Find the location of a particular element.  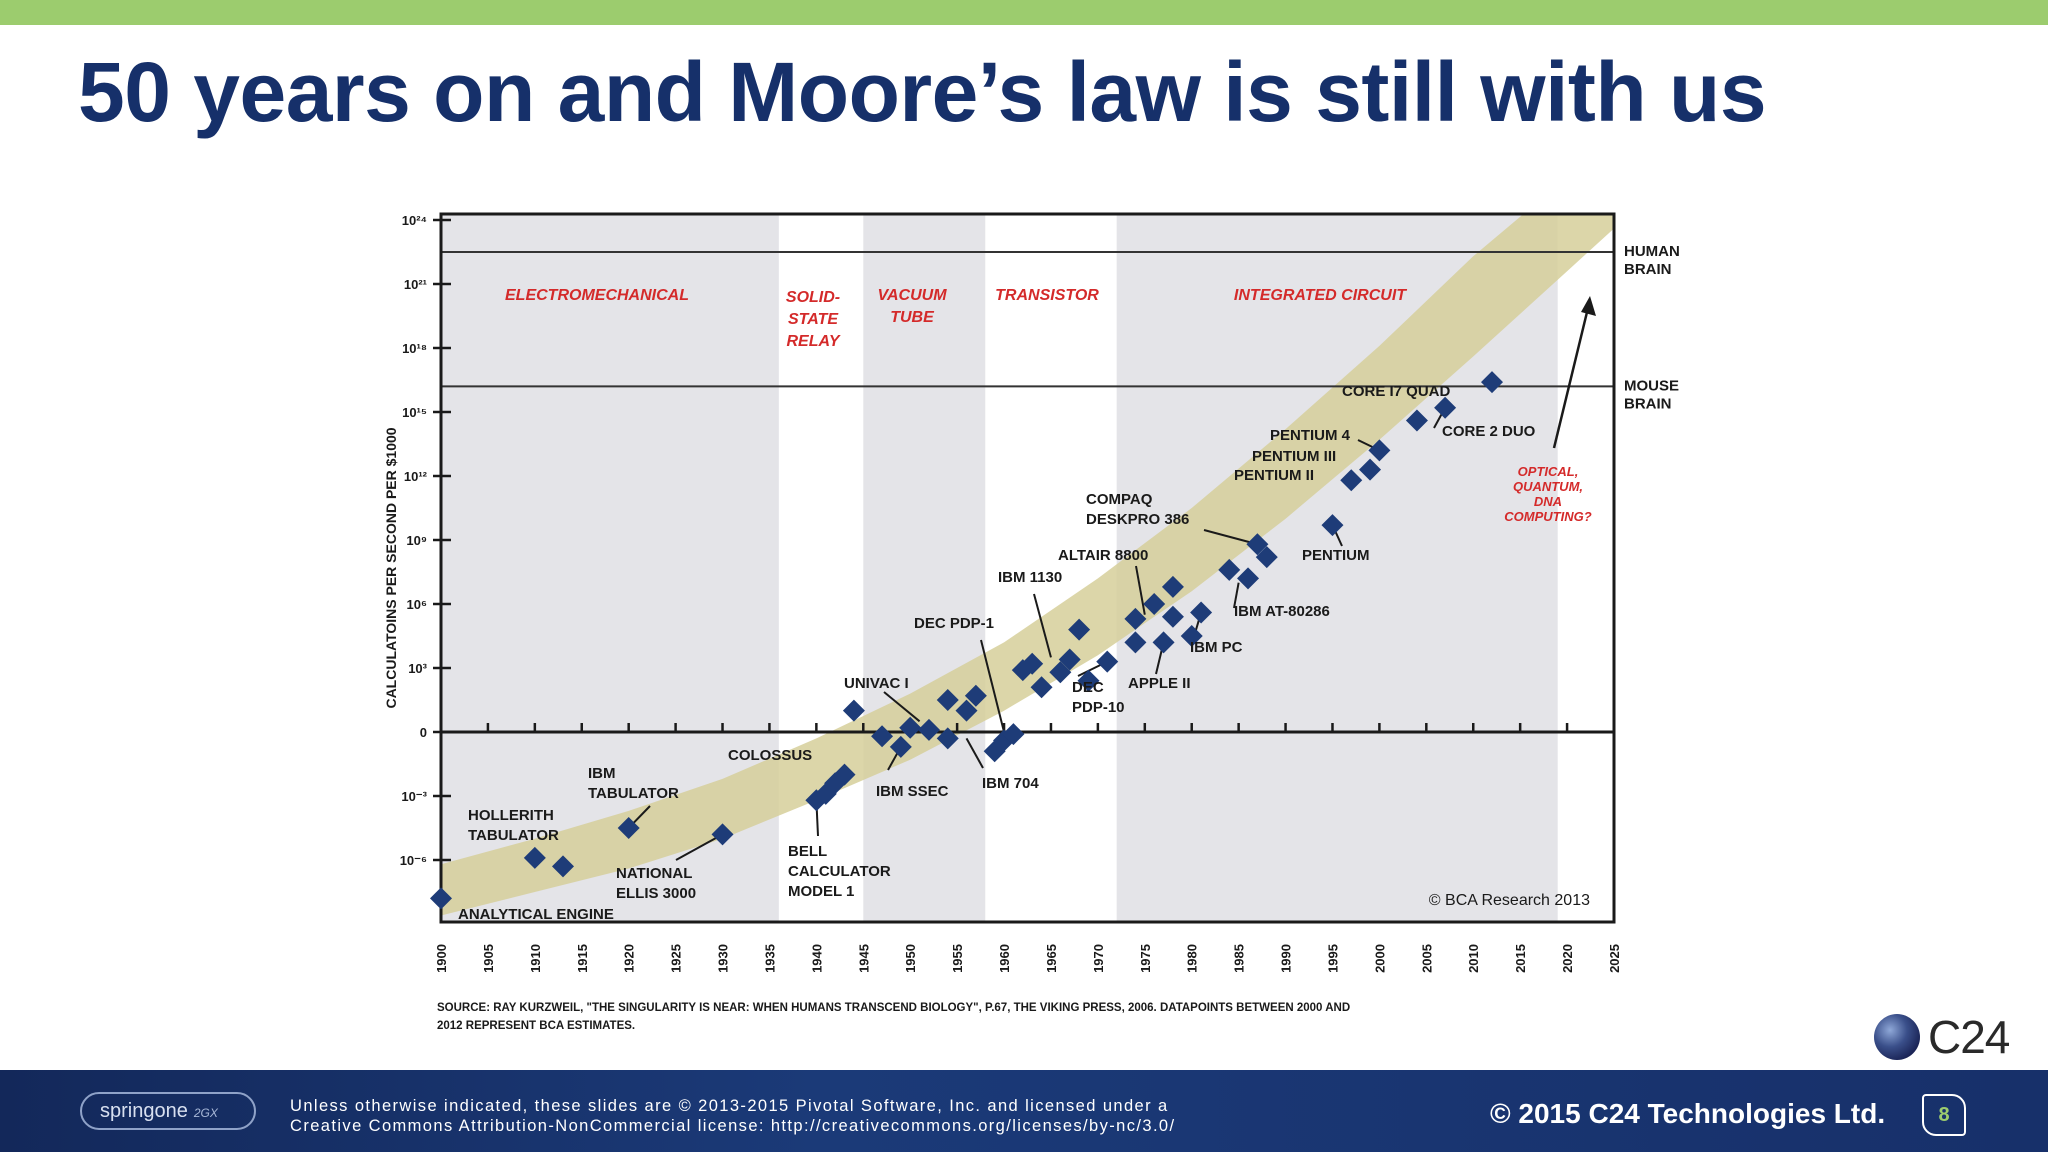

annotation-label-22: CORE I7 QUAD is located at coordinates (1396, 391).